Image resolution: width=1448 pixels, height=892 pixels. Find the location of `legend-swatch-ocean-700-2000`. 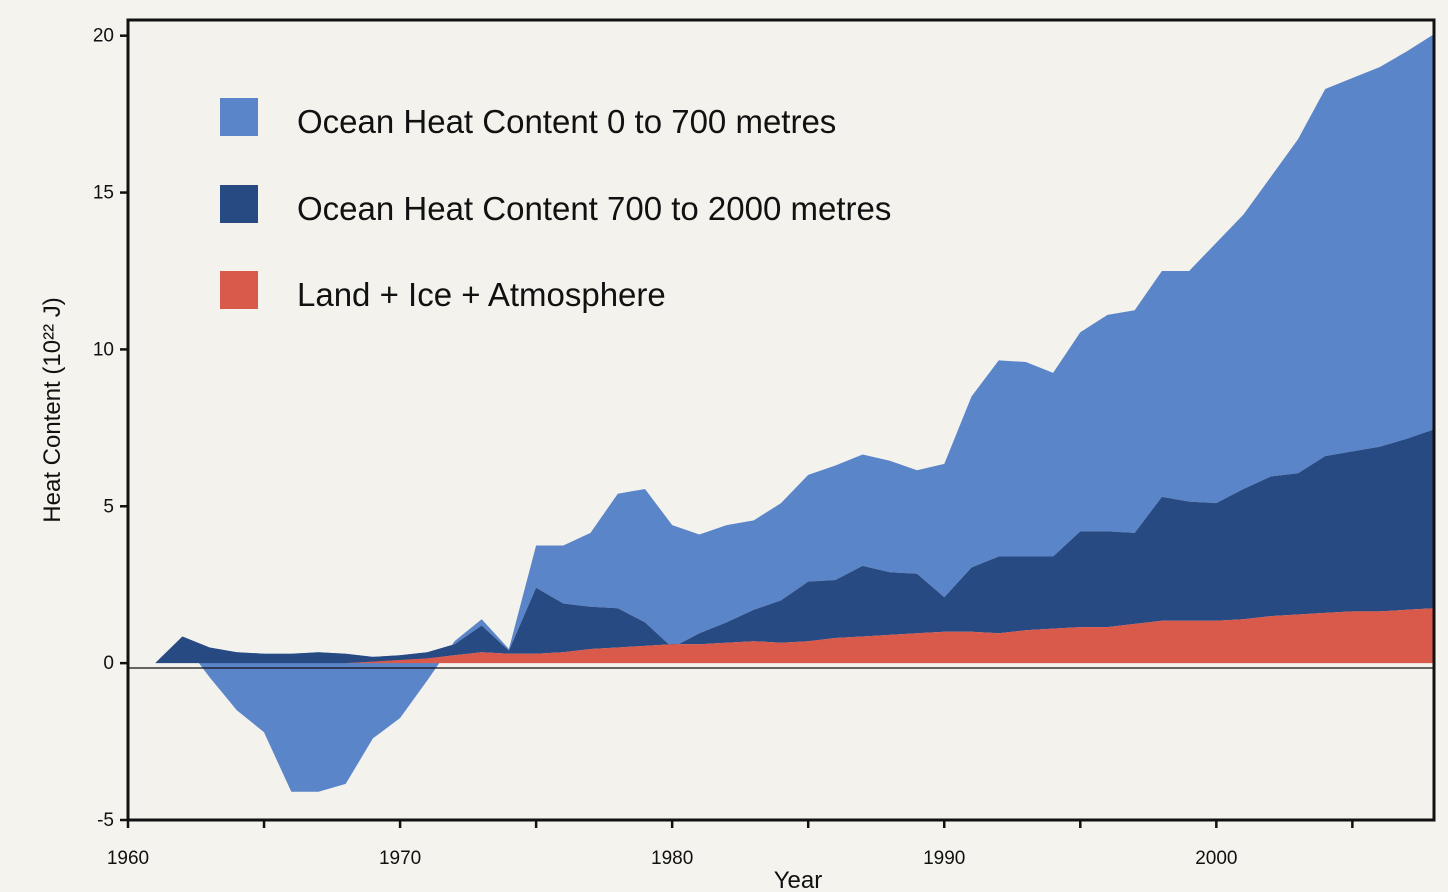

legend-swatch-ocean-700-2000 is located at coordinates (239, 204).